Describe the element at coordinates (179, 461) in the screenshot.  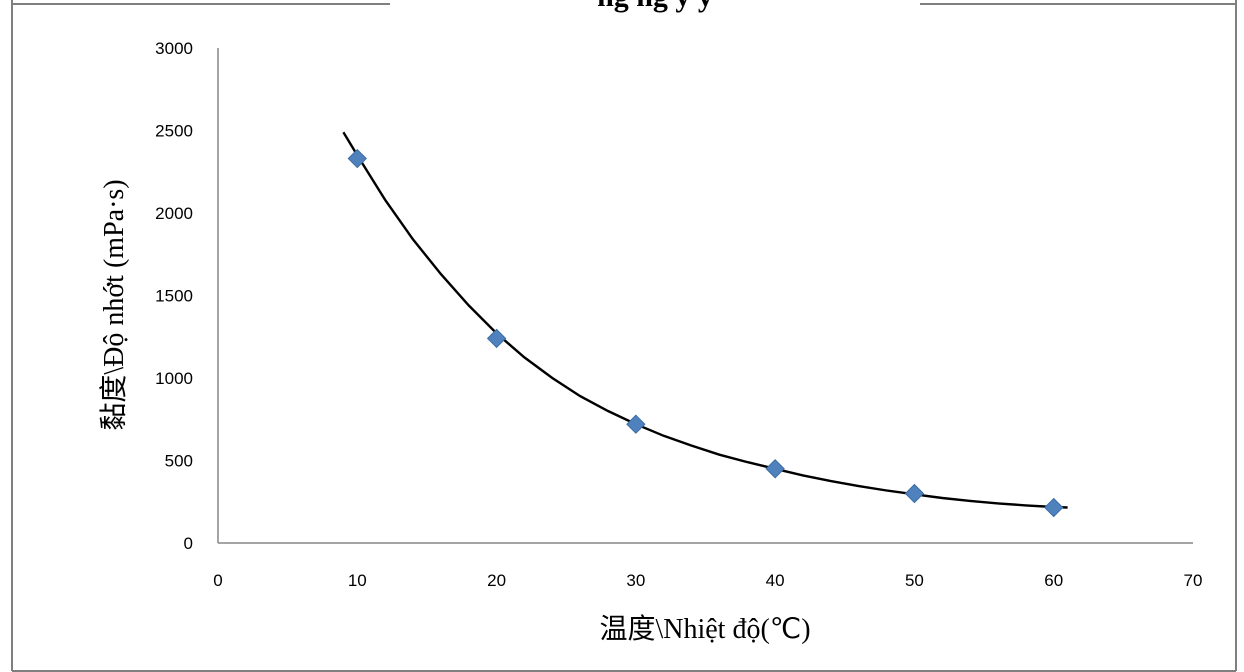
I see `y-tick-label: 500` at that location.